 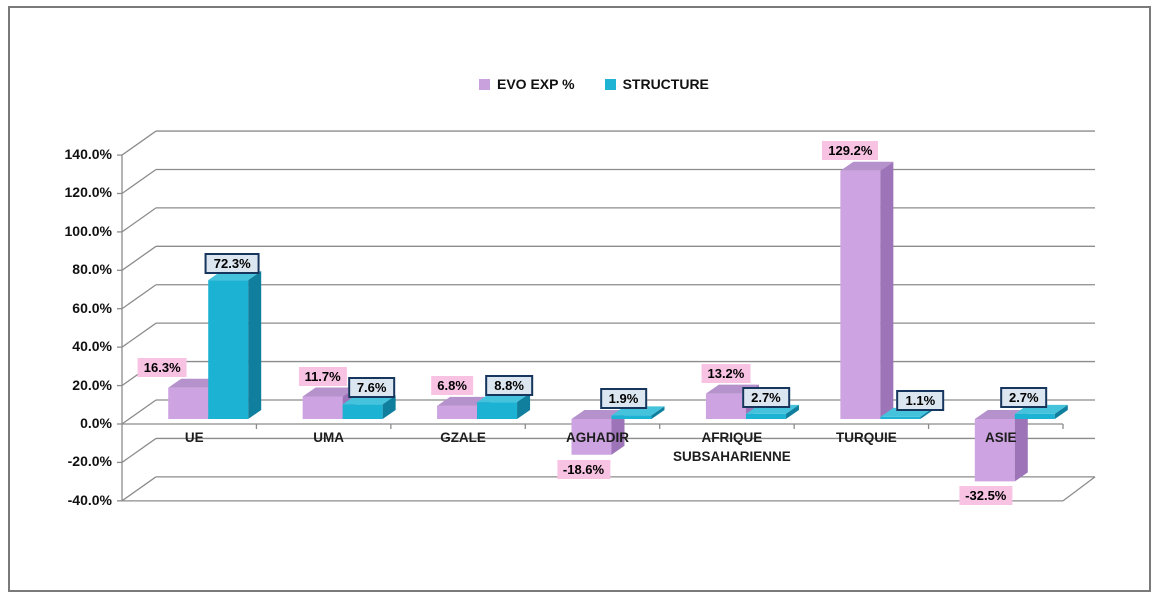 I want to click on y-axis-label: 100.0%, so click(x=88, y=230).